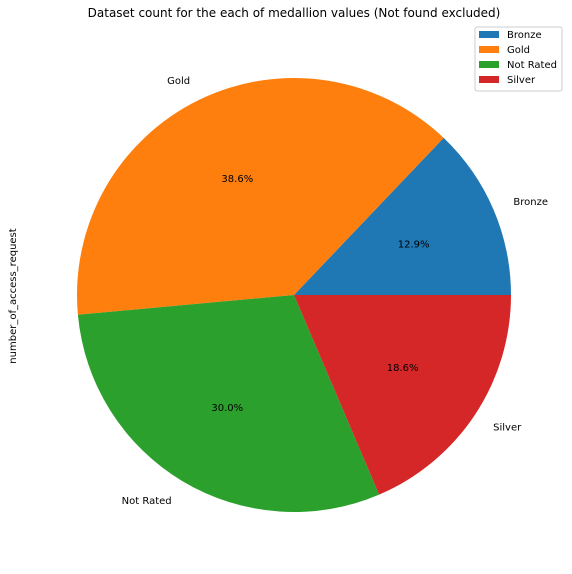  I want to click on slice-silver, so click(402, 395).